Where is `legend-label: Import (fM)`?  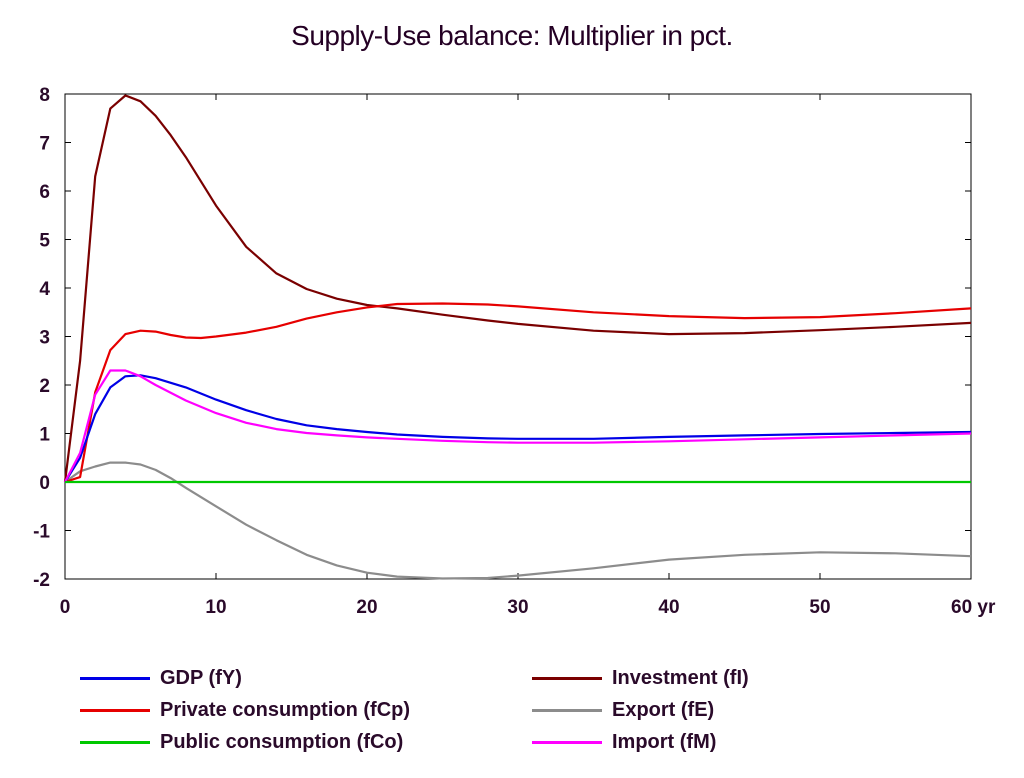 legend-label: Import (fM) is located at coordinates (664, 741).